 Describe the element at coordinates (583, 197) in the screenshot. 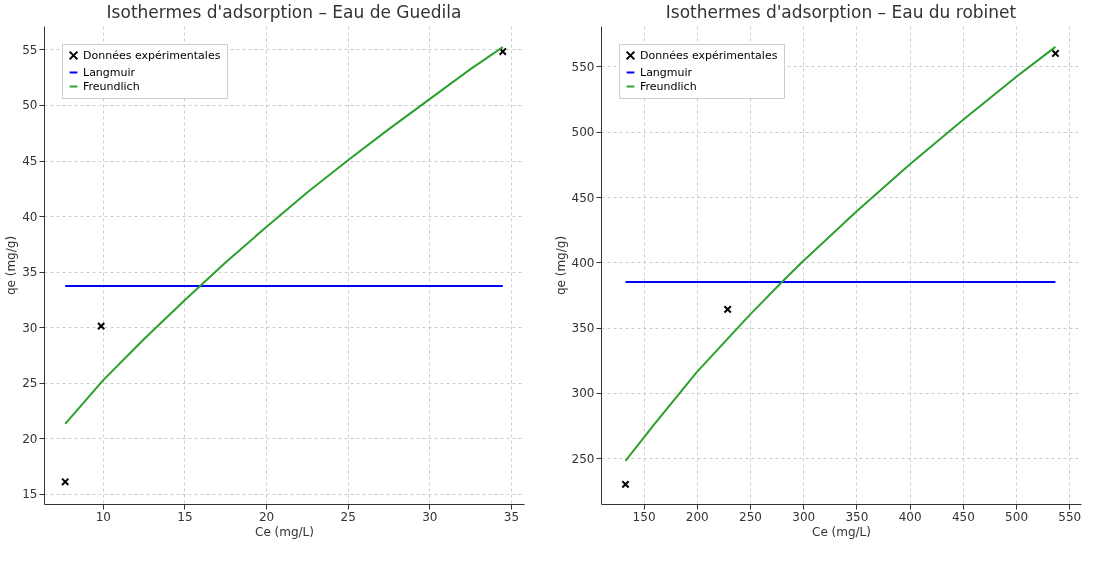

I see `y-tick-label: 450` at that location.